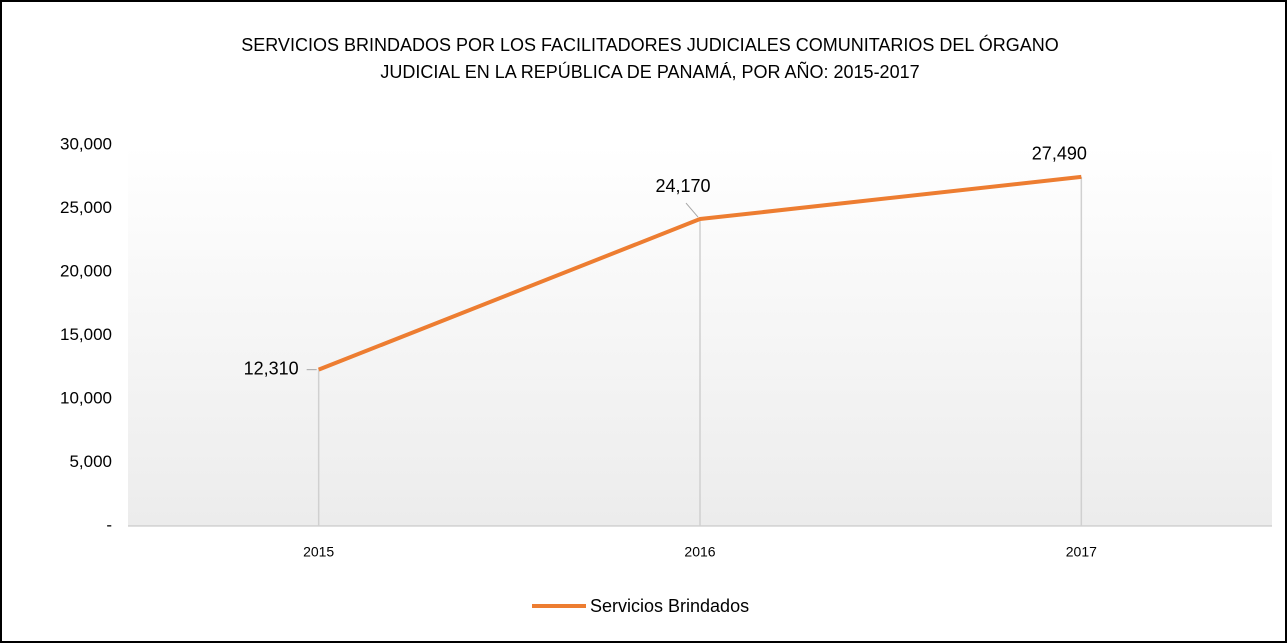  What do you see at coordinates (271, 368) in the screenshot?
I see `data-label: 12,310` at bounding box center [271, 368].